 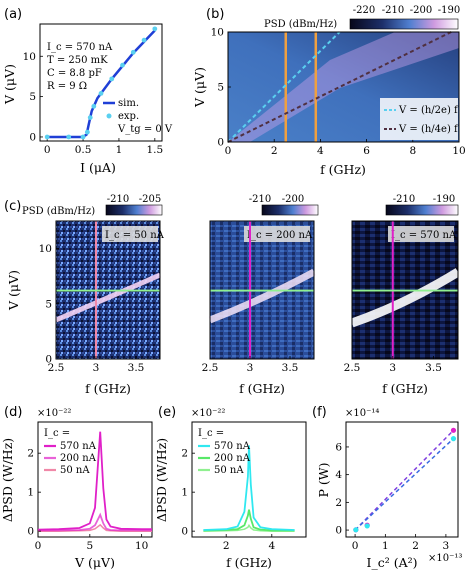 What do you see at coordinates (32, 97) in the screenshot?
I see `panel-a-ytick-label: 5` at bounding box center [32, 97].